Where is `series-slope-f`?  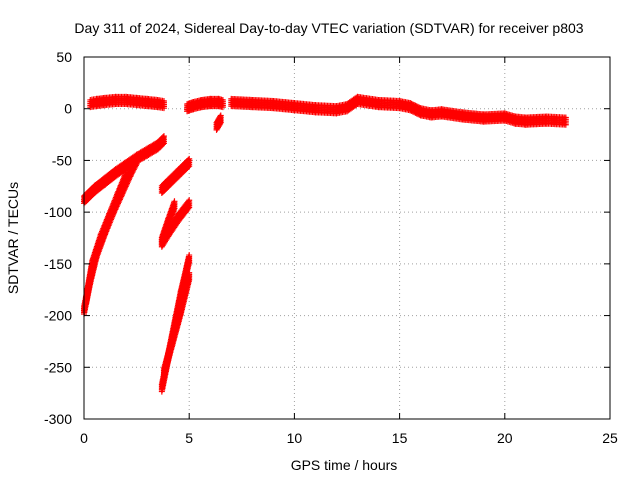 series-slope-f is located at coordinates (175, 223).